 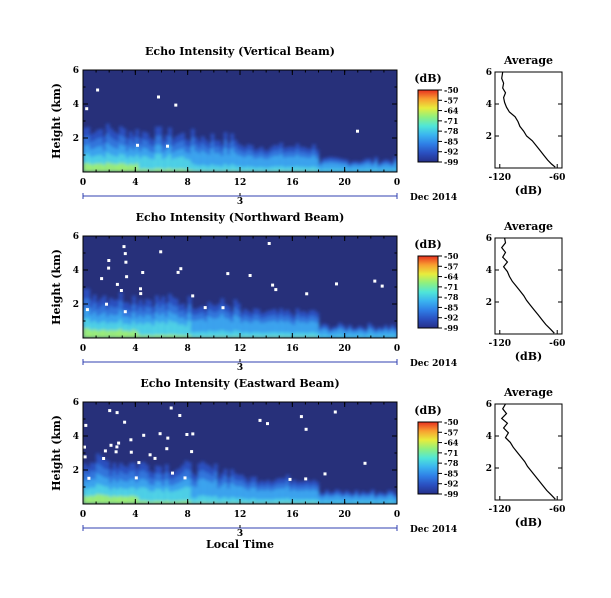 I want to click on profile-y-tick-label: 2, so click(x=489, y=137).